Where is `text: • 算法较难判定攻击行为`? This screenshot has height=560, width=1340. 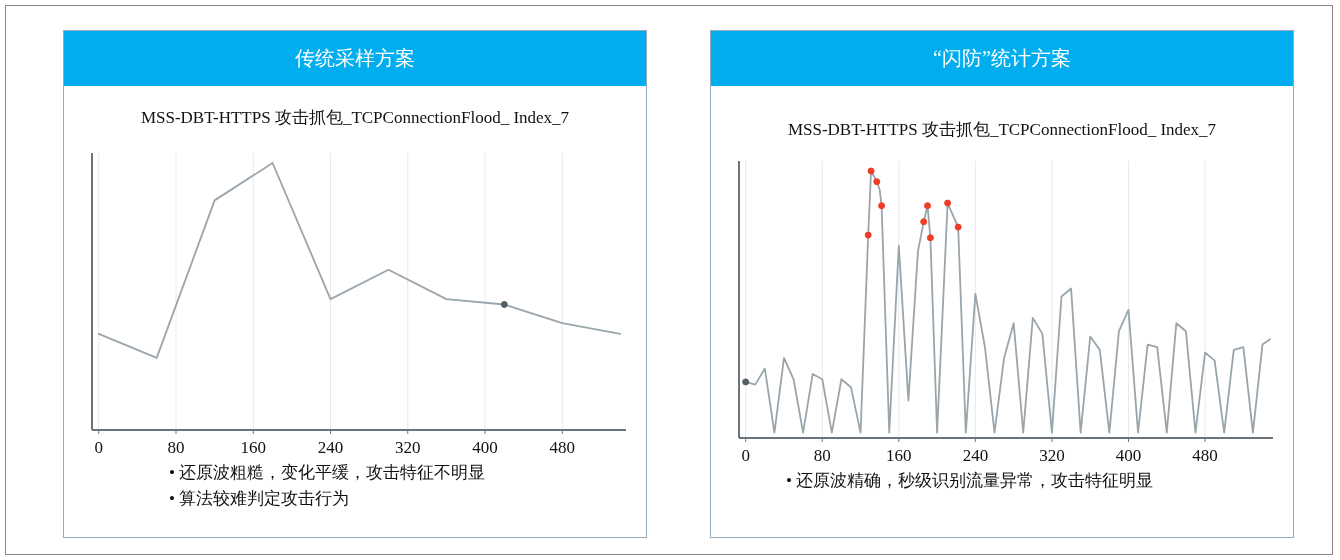 text: • 算法较难判定攻击行为 is located at coordinates (260, 499).